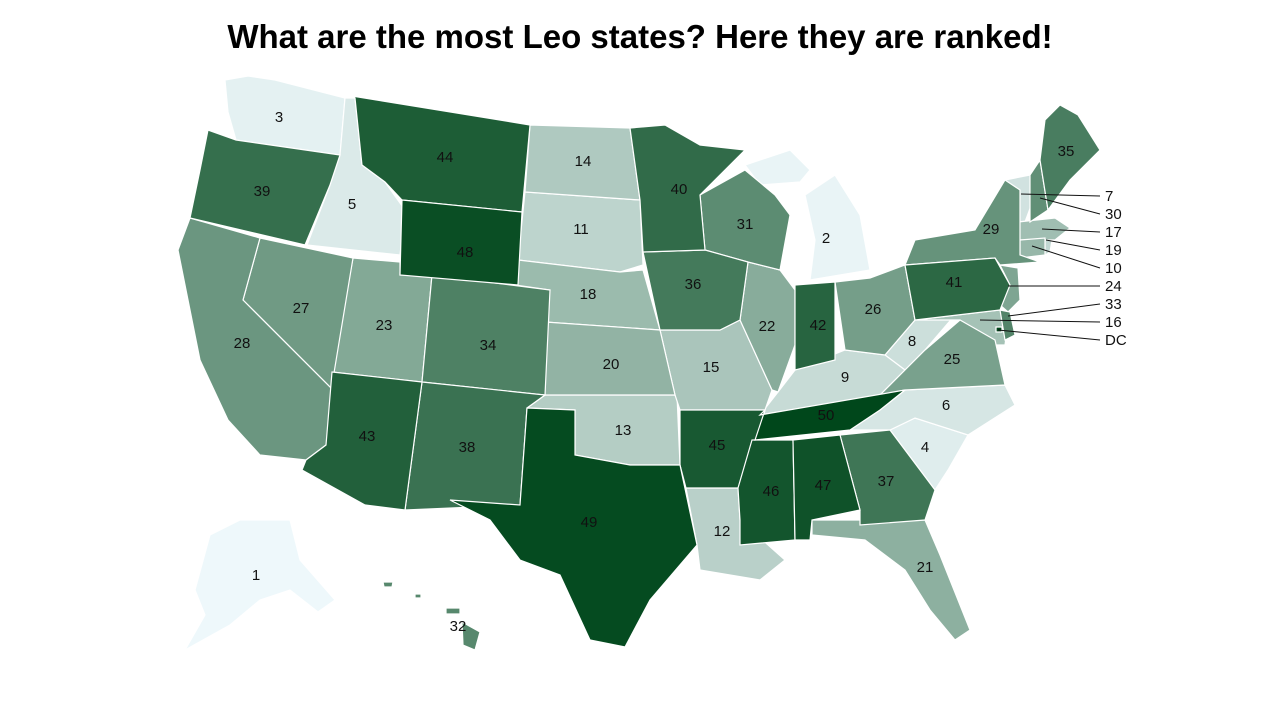 Image resolution: width=1280 pixels, height=720 pixels. What do you see at coordinates (1116, 340) in the screenshot?
I see `callout-label: DC` at bounding box center [1116, 340].